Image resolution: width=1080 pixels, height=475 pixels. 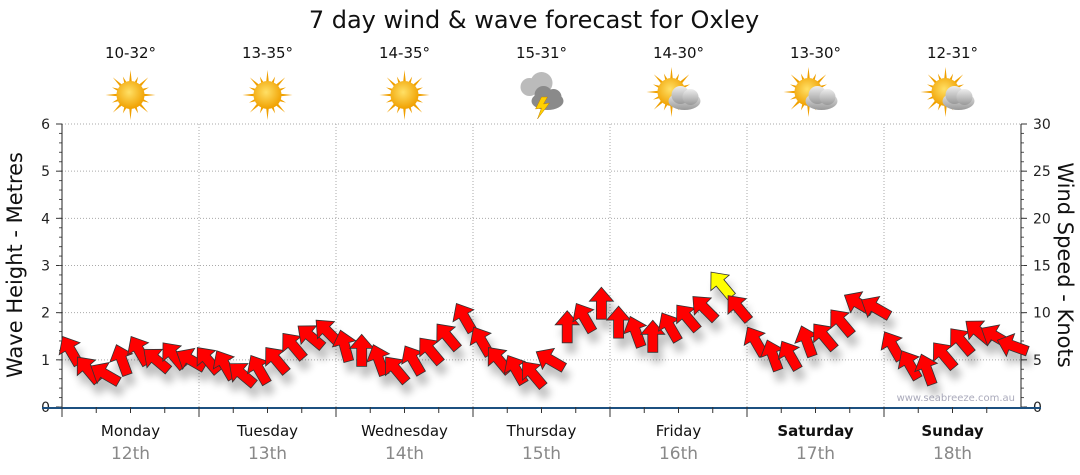 I want to click on y-tick-label: 2, so click(x=45, y=314).